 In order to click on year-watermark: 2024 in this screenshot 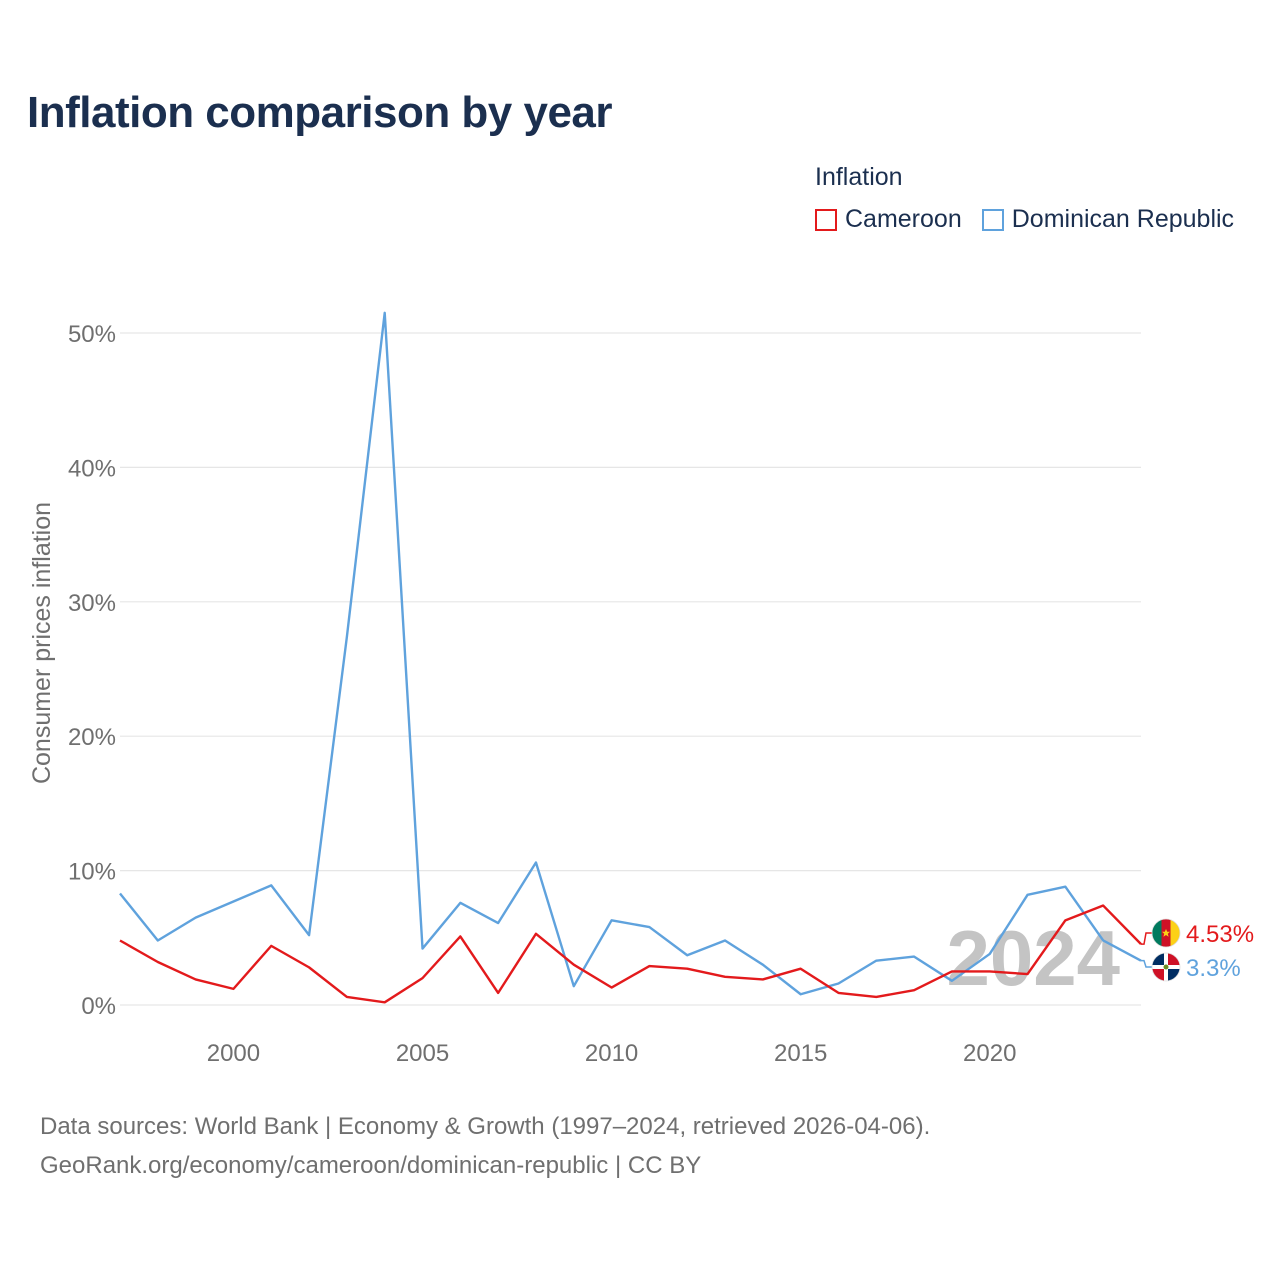, I will do `click(1033, 958)`.